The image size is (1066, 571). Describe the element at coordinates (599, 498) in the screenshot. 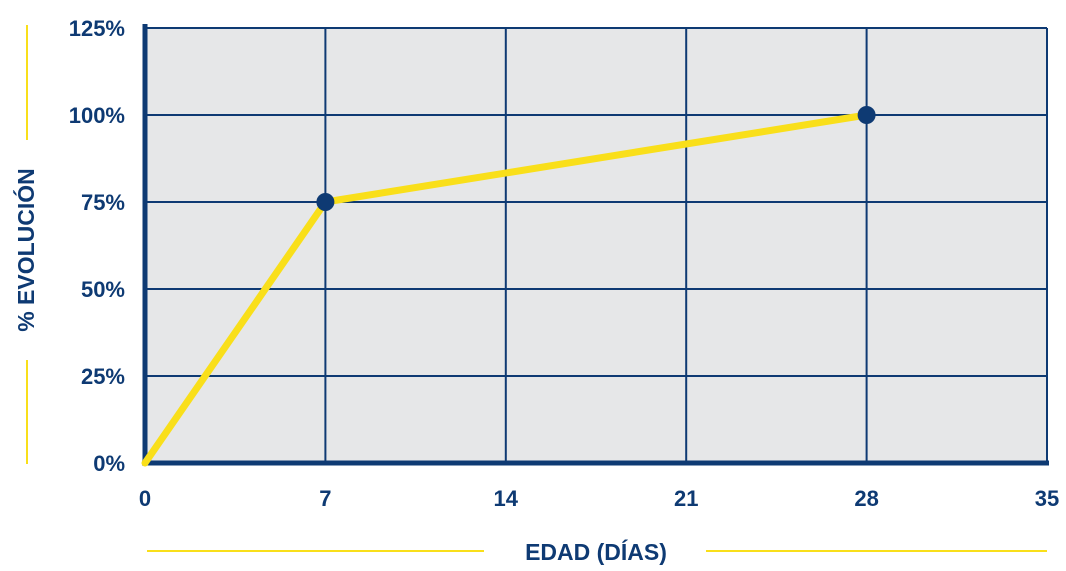

I see `x-tick-labels: 0 7 14 21 28 35` at that location.